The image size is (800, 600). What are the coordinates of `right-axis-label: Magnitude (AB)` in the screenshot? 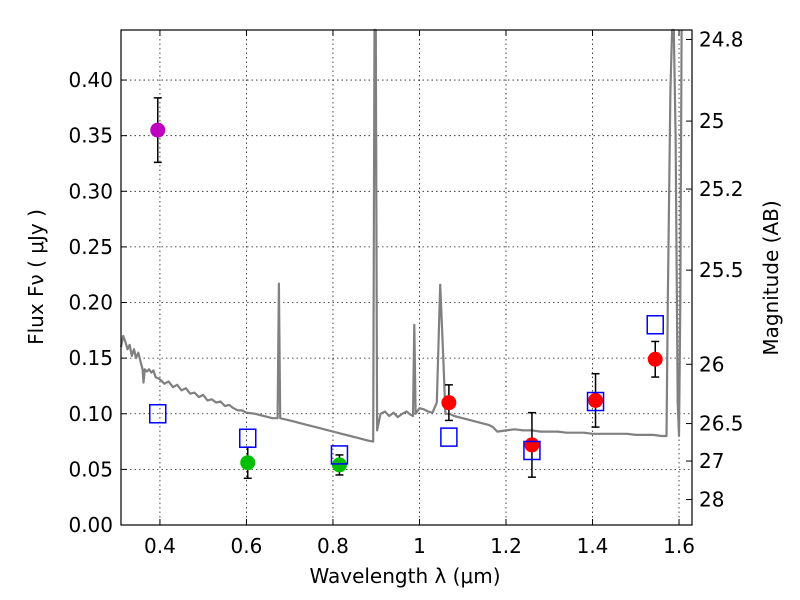 It's located at (771, 277).